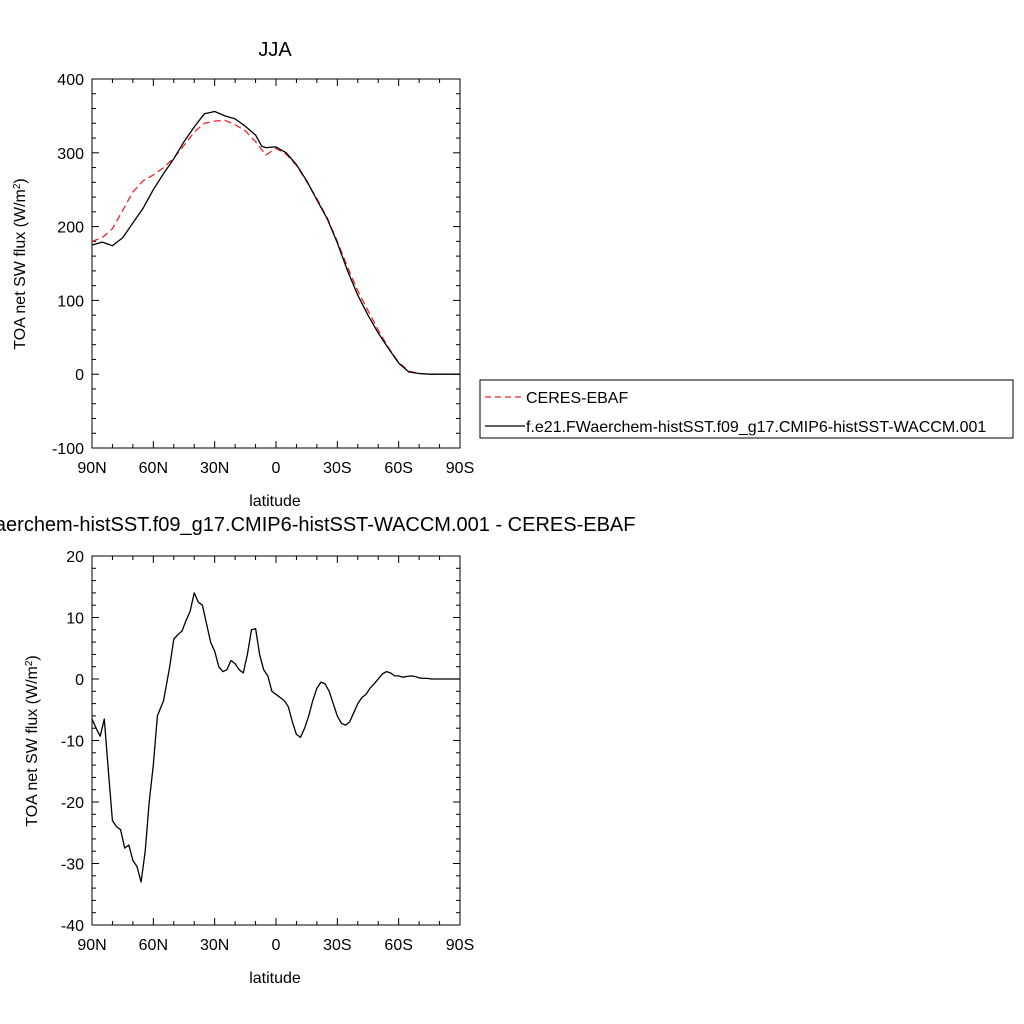 The height and width of the screenshot is (1024, 1024). I want to click on legend-label-ceres: CERES-EBAF, so click(577, 398).